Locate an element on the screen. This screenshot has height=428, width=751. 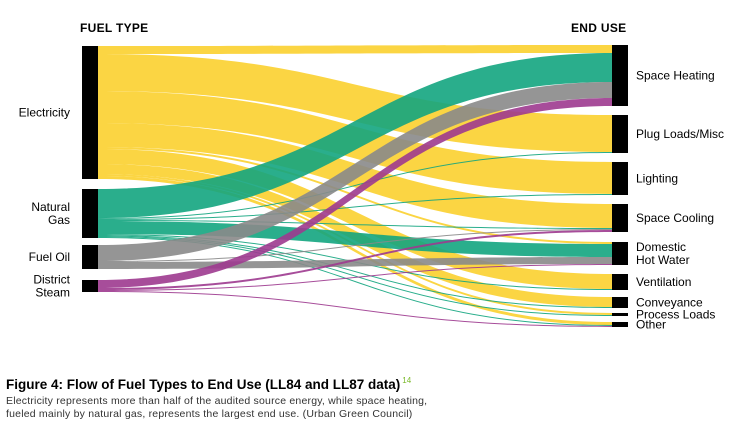
source-label-natural-gas-line-2: Gas is located at coordinates (59, 220).